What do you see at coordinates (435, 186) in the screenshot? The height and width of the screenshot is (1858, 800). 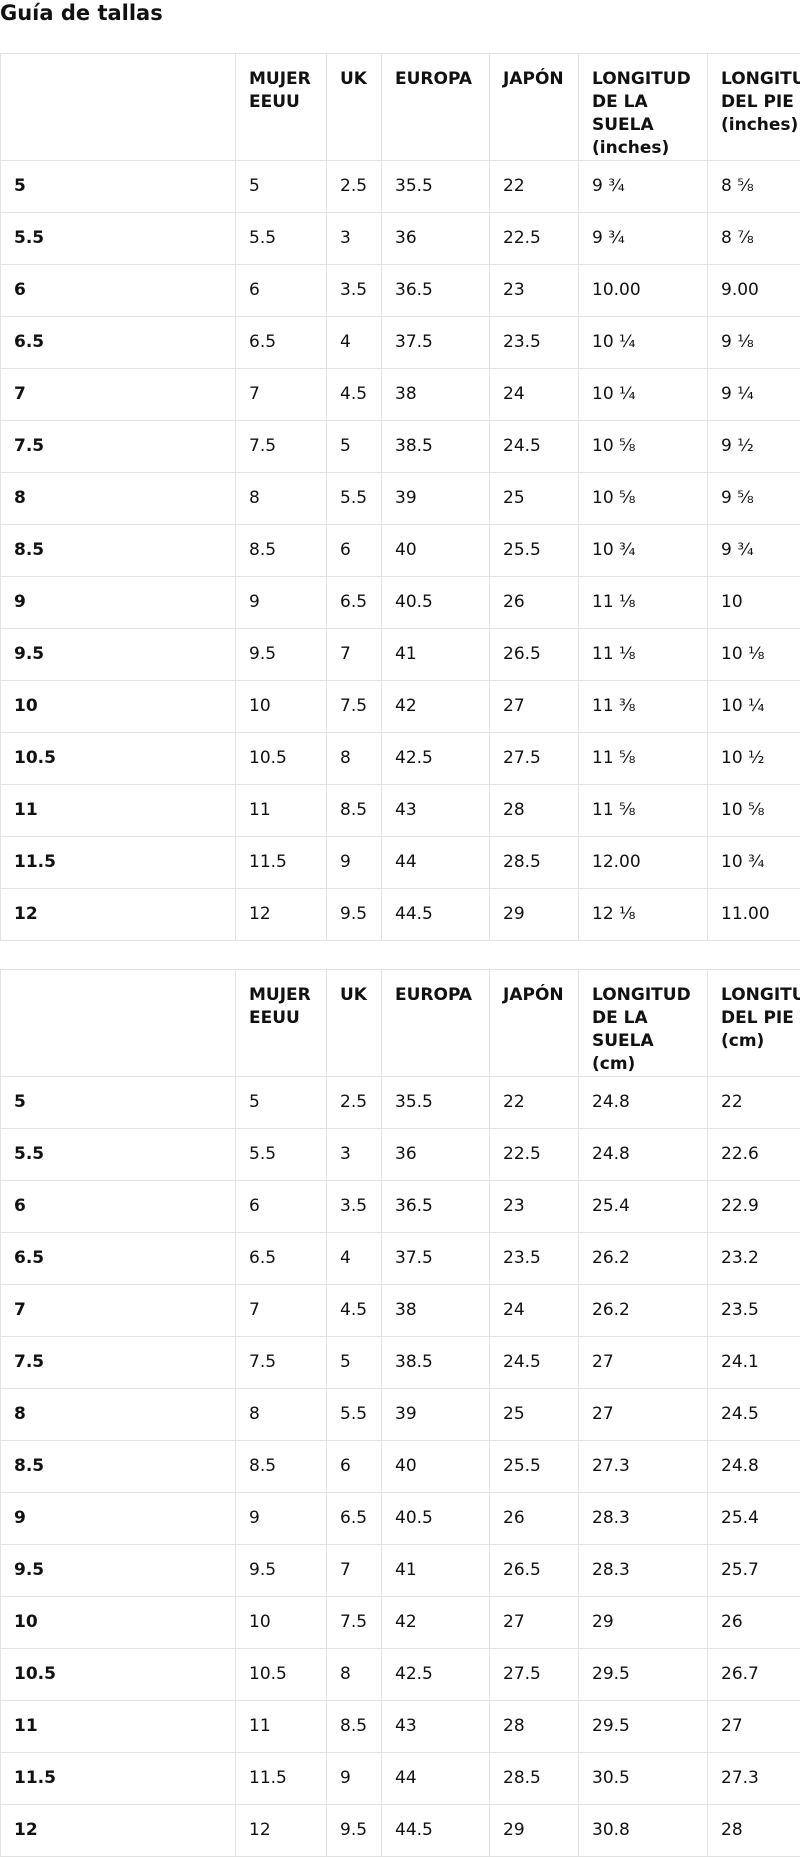 I see `table-cell: 35.5` at bounding box center [435, 186].